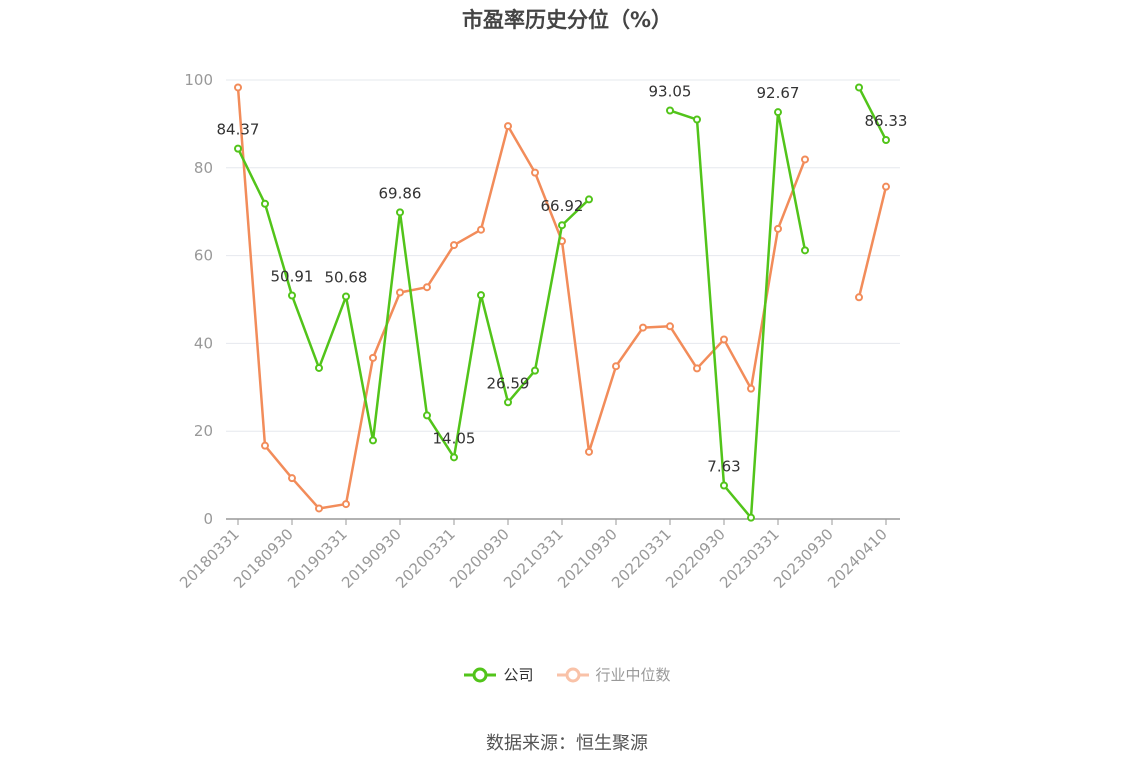 The width and height of the screenshot is (1134, 766). Describe the element at coordinates (238, 130) in the screenshot. I see `data-label: 84.37` at that location.